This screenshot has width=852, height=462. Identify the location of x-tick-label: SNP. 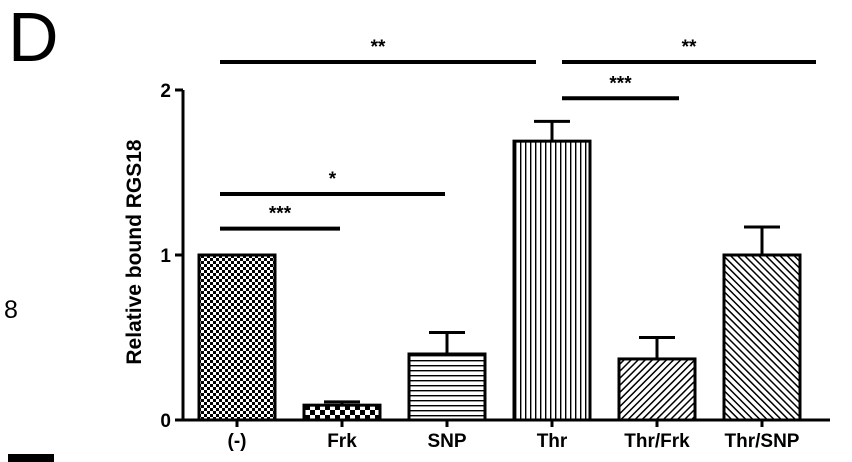
(446, 441).